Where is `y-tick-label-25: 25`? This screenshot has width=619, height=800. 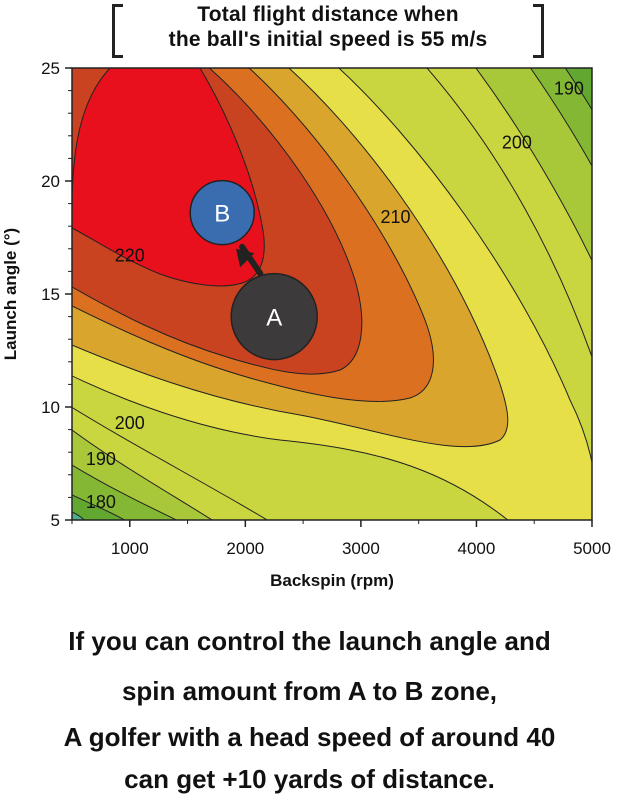
y-tick-label-25: 25 is located at coordinates (50, 68).